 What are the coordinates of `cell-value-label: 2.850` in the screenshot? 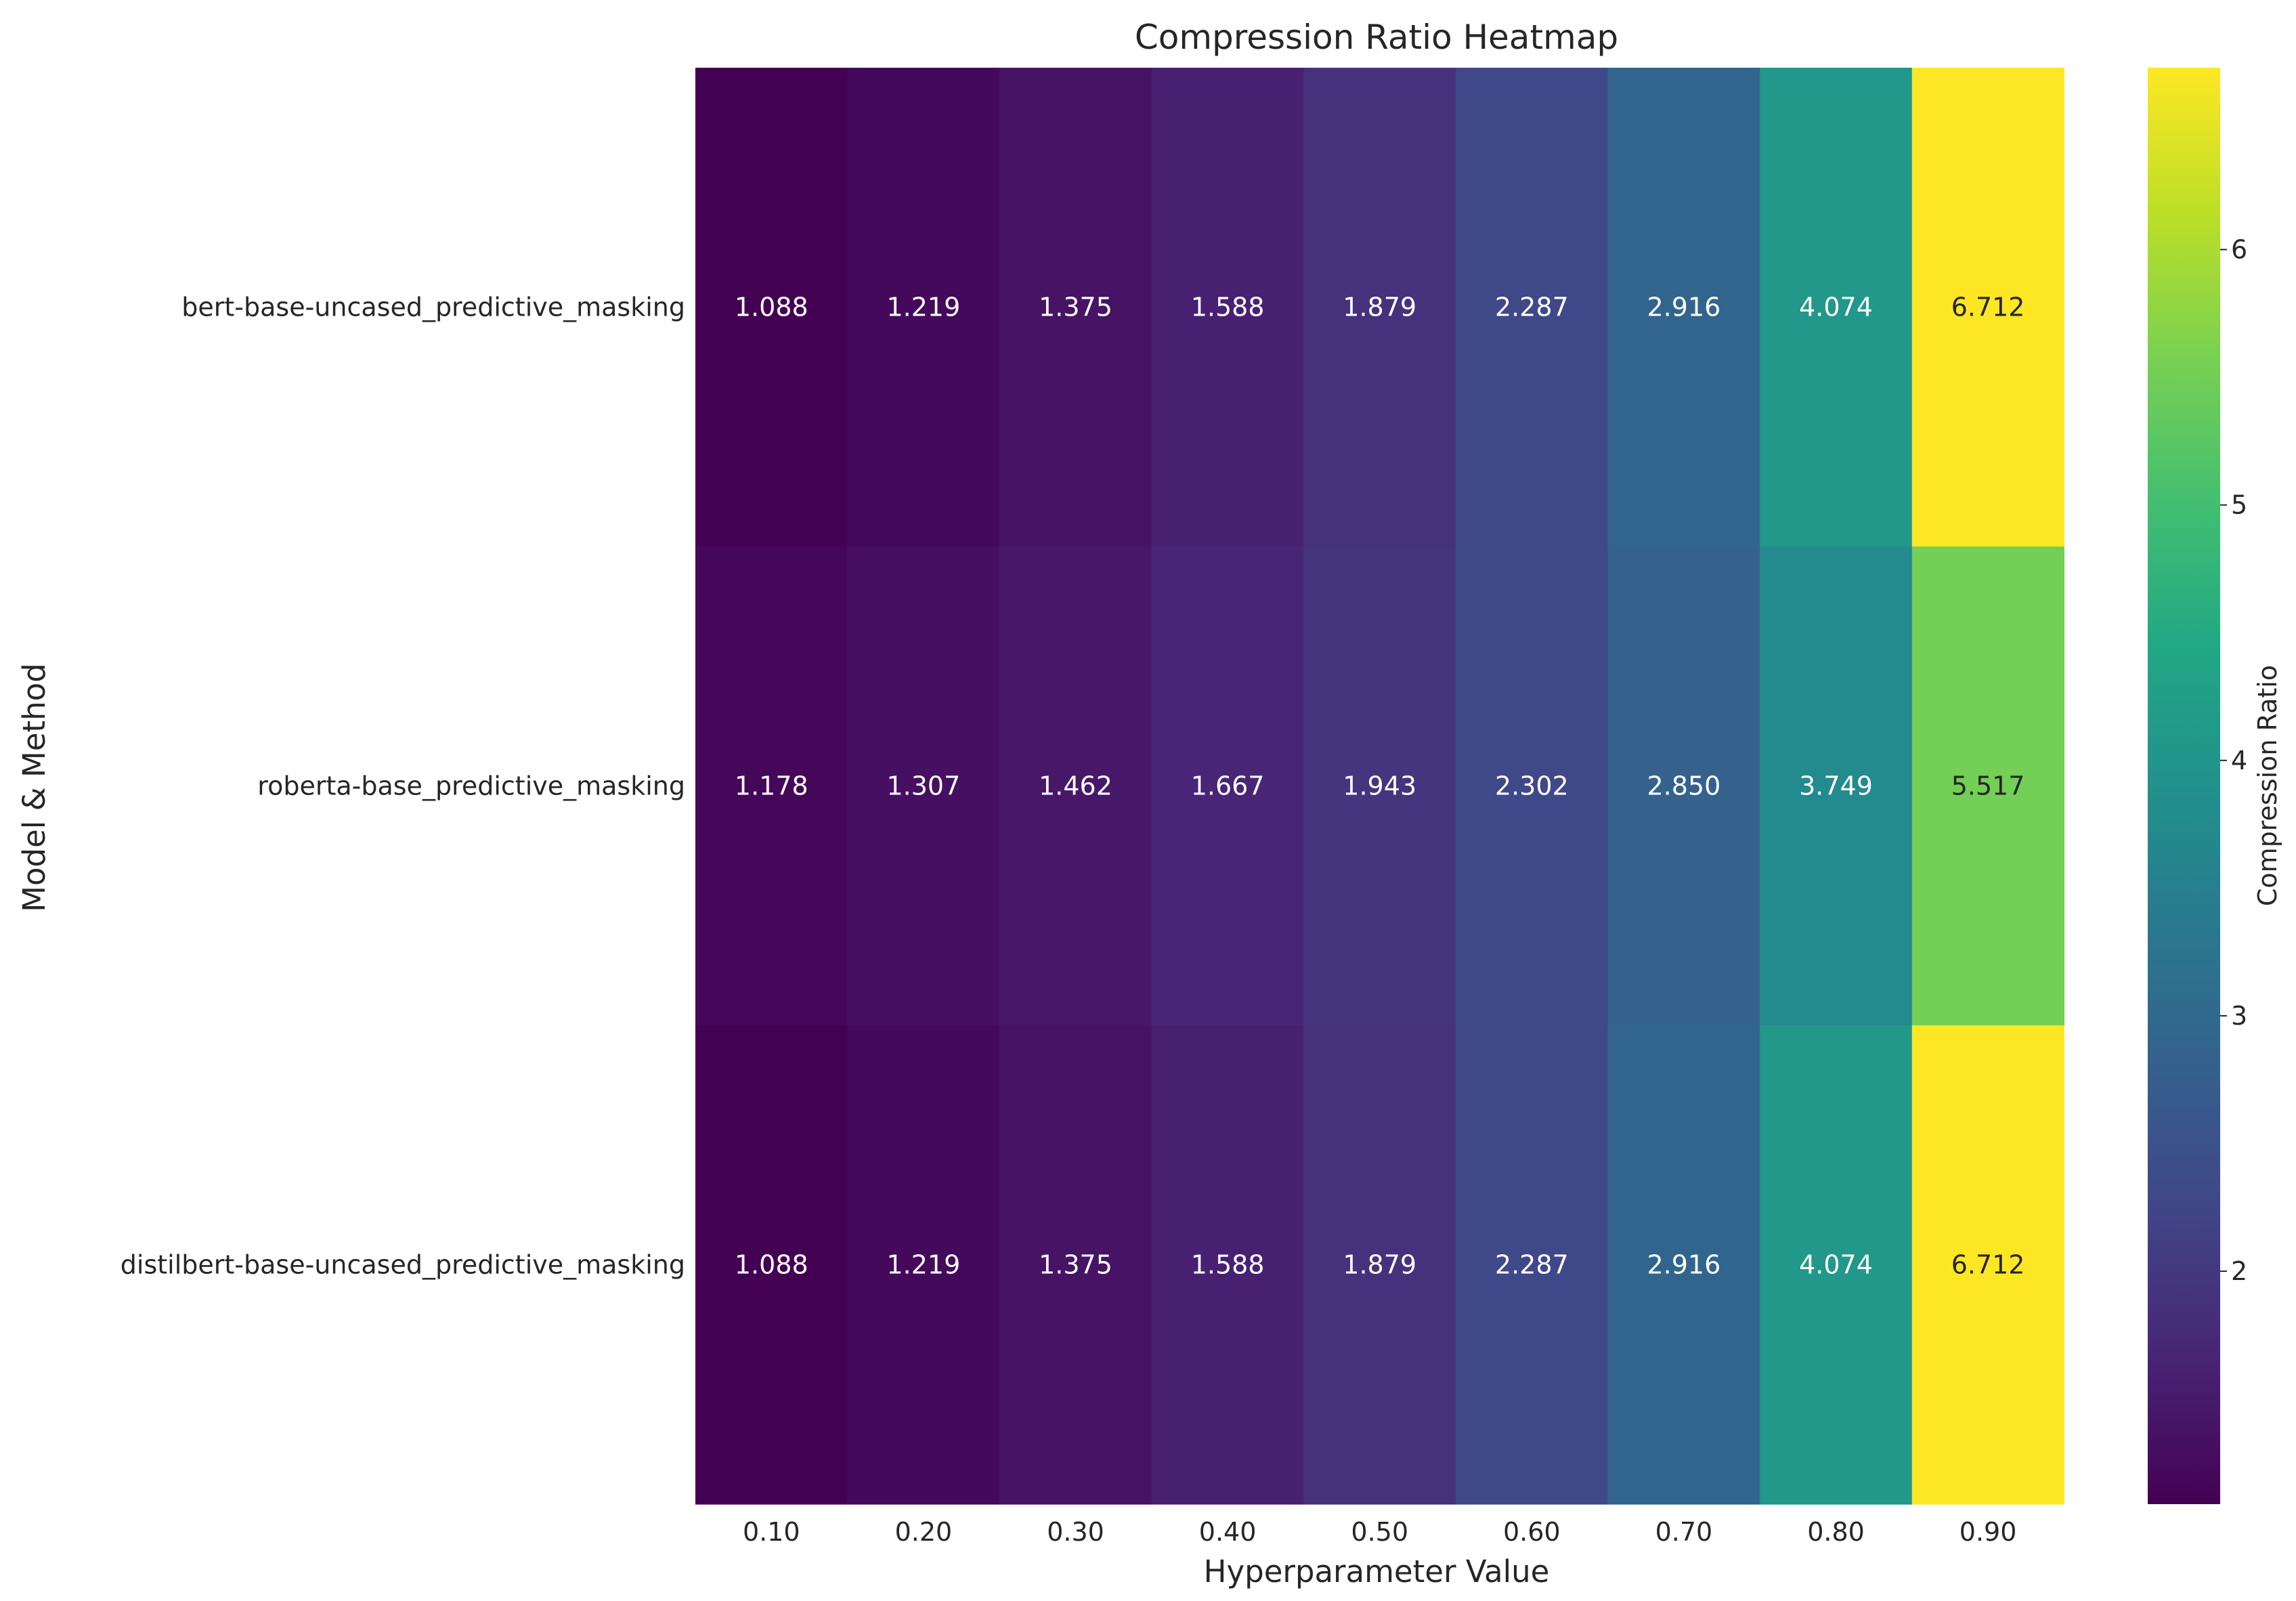 It's located at (1684, 786).